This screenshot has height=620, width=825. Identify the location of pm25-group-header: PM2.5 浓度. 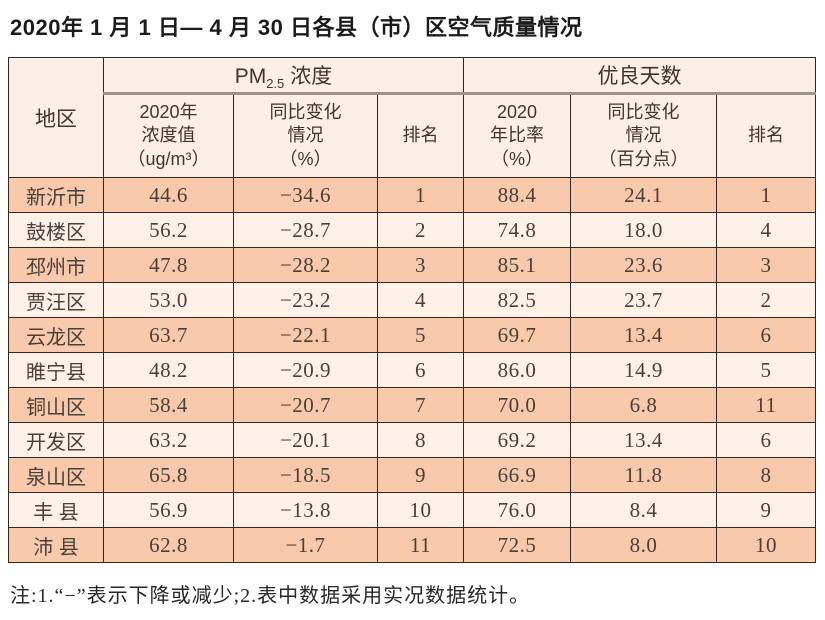
(283, 76).